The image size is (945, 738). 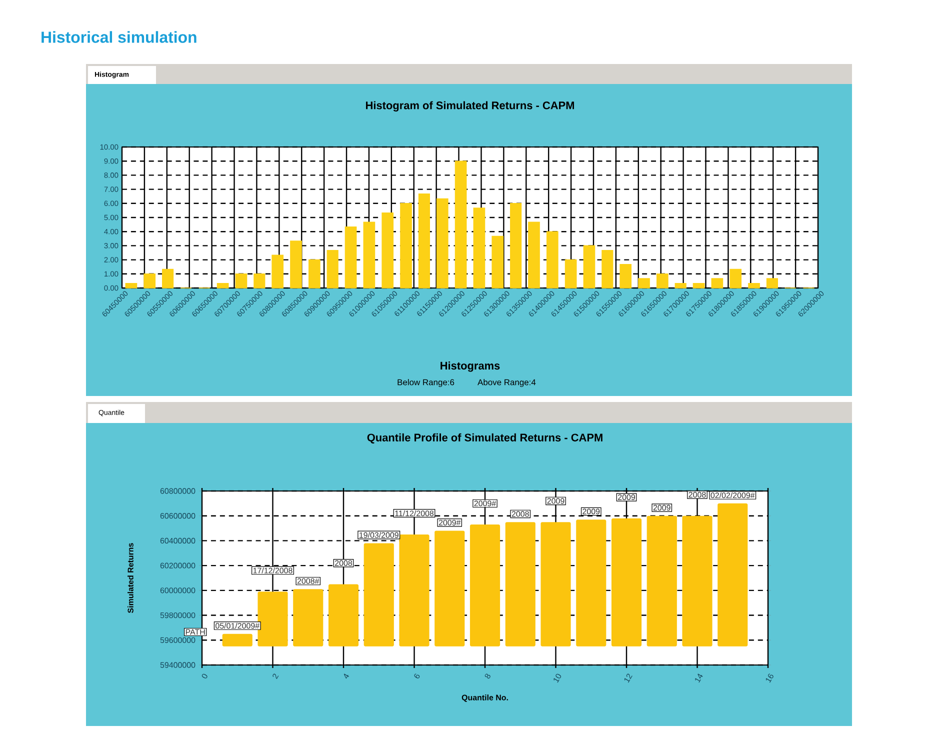 What do you see at coordinates (484, 438) in the screenshot?
I see `chart-title: Quantile Profile of Simulated Returns - CAPM` at bounding box center [484, 438].